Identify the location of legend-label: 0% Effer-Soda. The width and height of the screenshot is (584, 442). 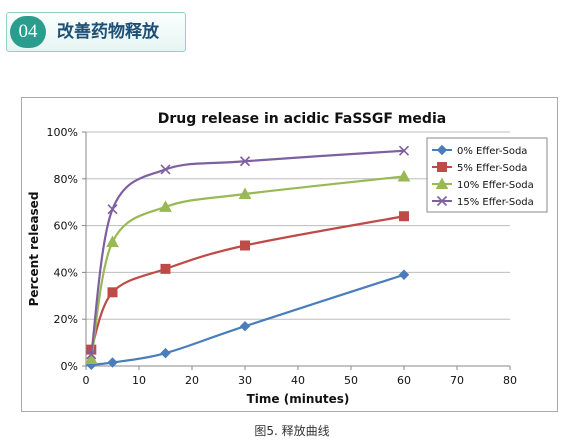
(492, 151).